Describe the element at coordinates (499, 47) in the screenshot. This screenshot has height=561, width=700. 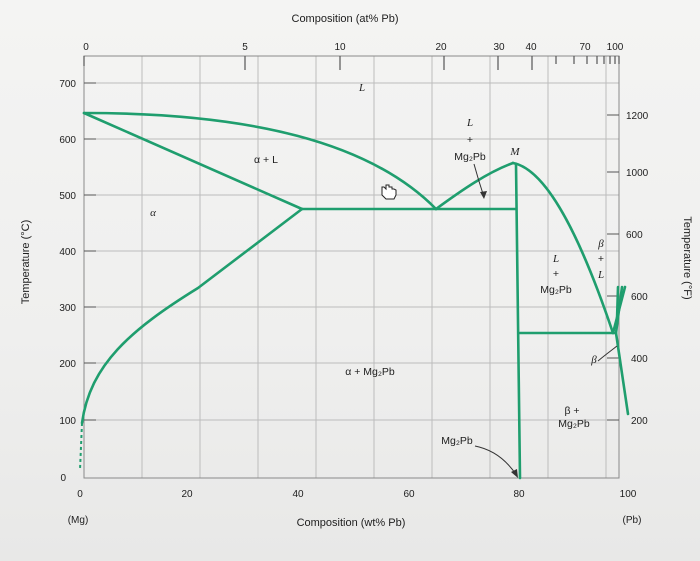
I see `top-tick-30: 30` at that location.